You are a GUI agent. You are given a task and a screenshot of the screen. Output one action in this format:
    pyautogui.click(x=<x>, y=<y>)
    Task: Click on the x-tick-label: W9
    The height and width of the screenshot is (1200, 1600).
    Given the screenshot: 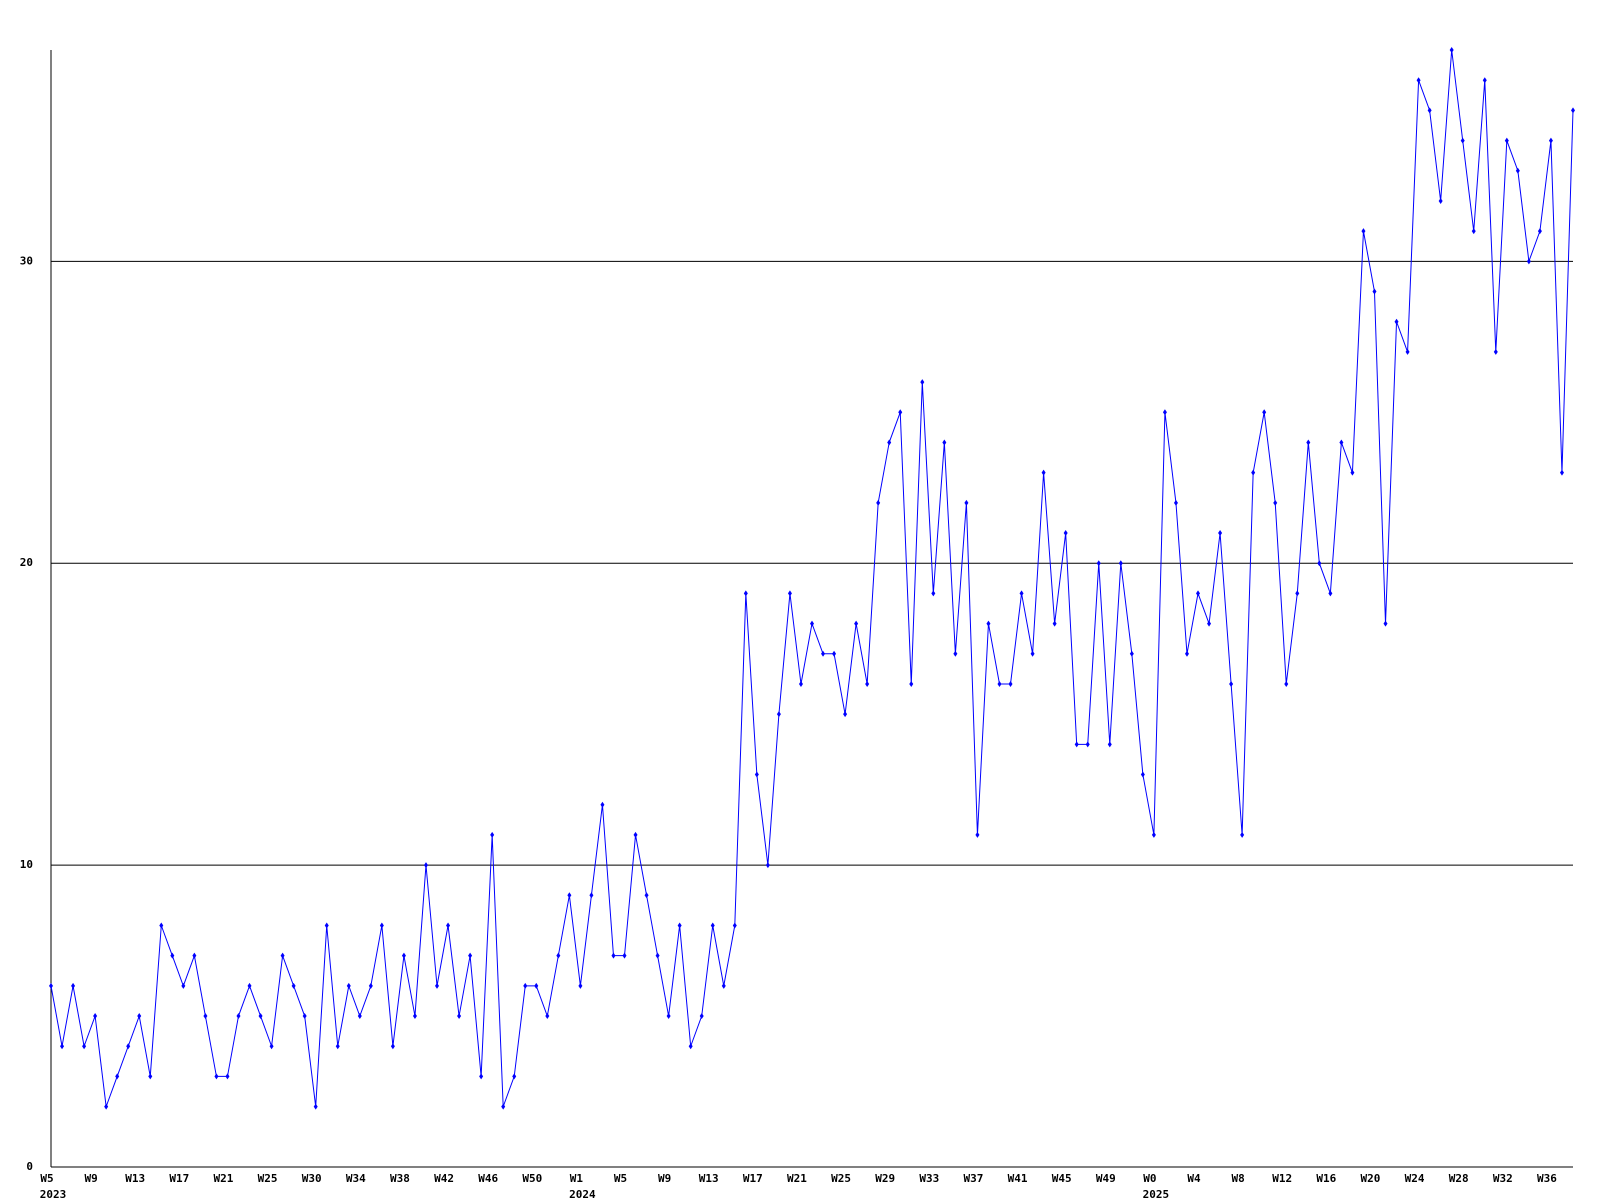 What is the action you would take?
    pyautogui.click(x=664, y=1178)
    